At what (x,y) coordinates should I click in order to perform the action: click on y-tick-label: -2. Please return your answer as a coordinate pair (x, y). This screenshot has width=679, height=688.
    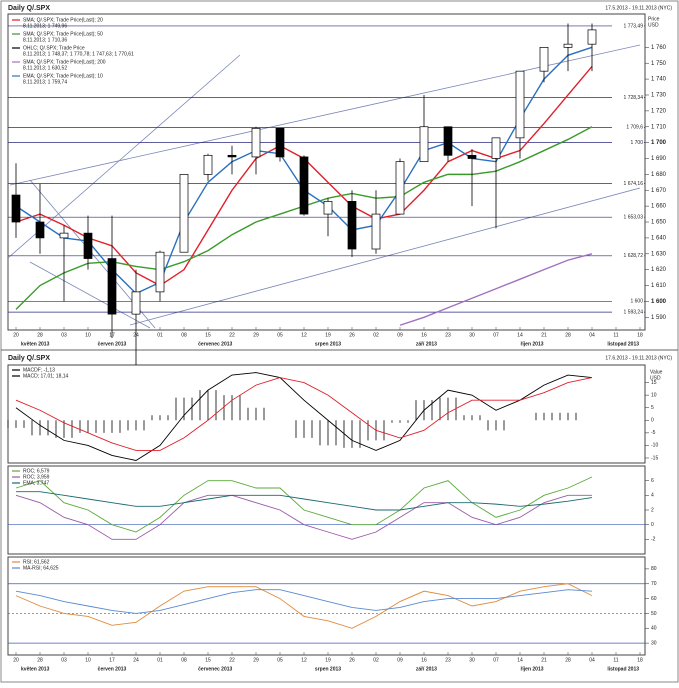
    Looking at the image, I should click on (653, 540).